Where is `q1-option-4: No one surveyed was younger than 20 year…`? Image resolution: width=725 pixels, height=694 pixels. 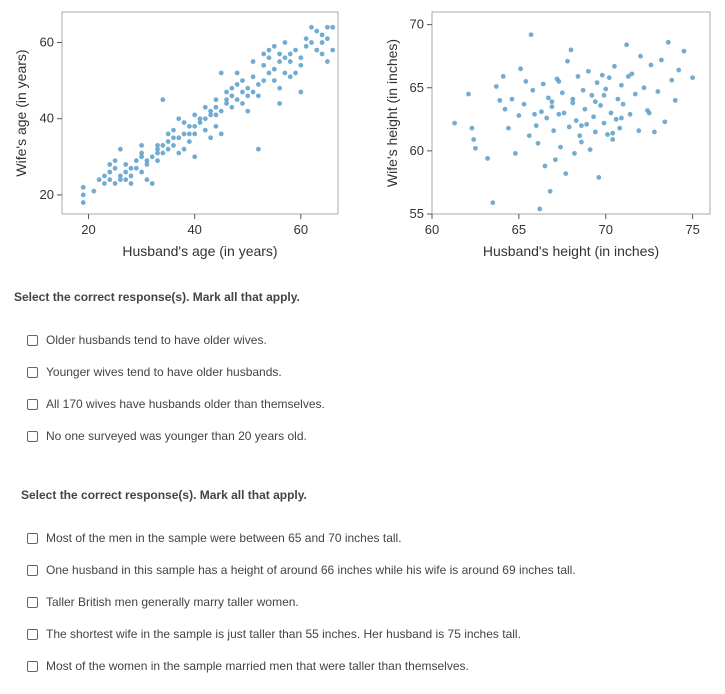
q1-option-4: No one surveyed was younger than 20 year… is located at coordinates (167, 436).